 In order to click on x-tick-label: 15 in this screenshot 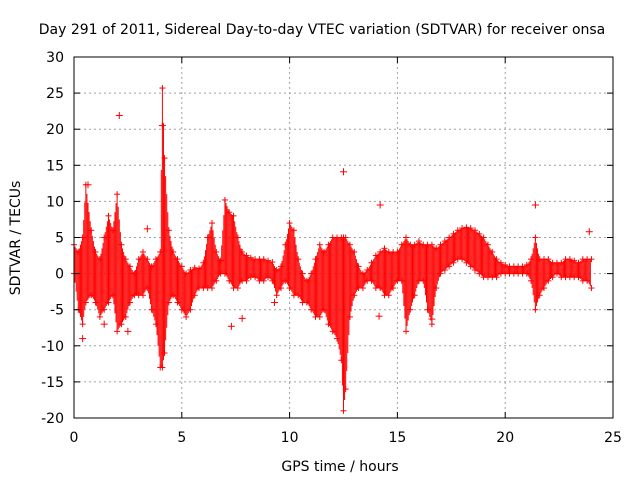, I will do `click(397, 438)`.